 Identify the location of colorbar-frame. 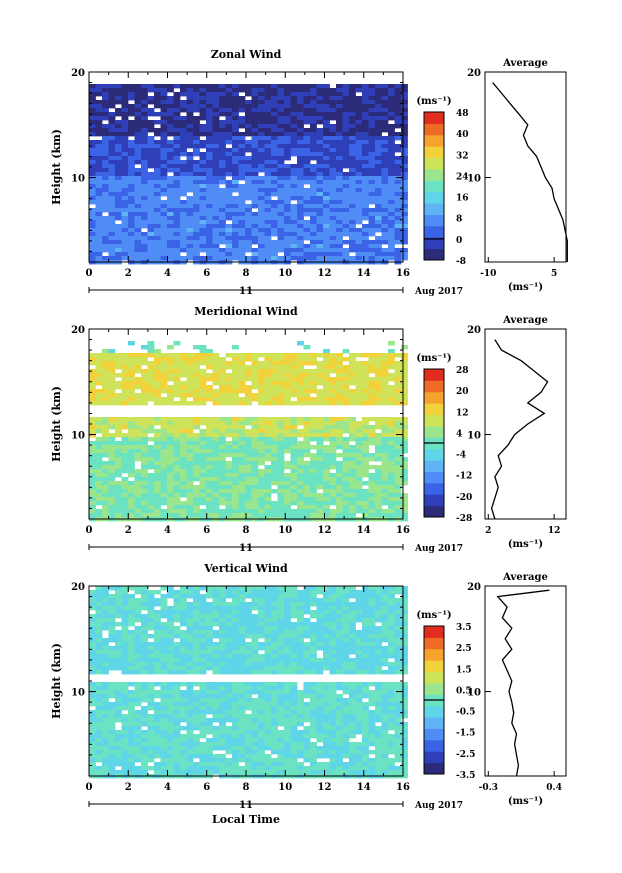
(434, 186).